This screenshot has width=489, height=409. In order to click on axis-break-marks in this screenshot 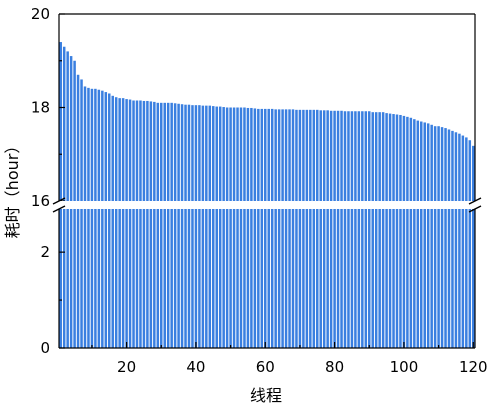, I will do `click(267, 205)`.